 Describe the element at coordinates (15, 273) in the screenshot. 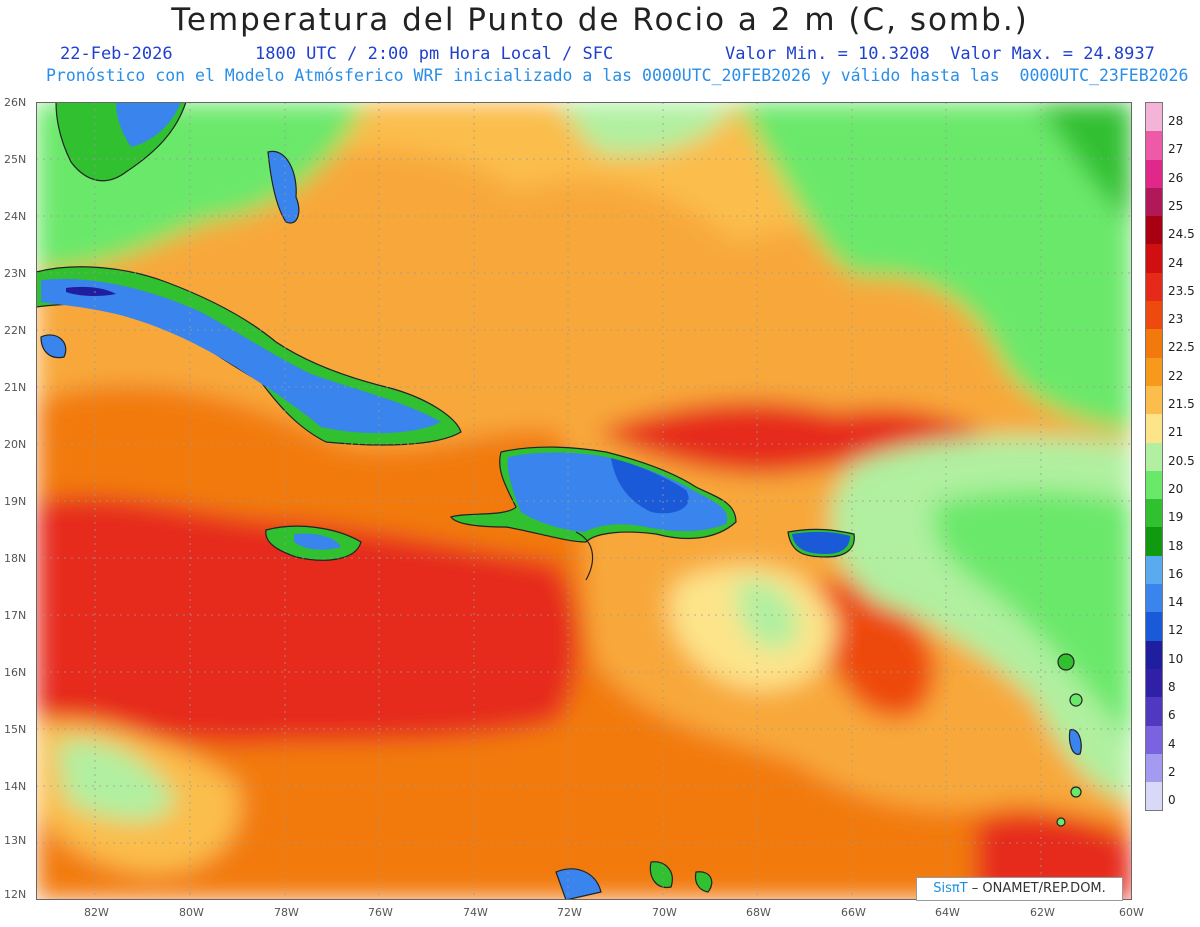

I see `lat-label: 23N` at that location.